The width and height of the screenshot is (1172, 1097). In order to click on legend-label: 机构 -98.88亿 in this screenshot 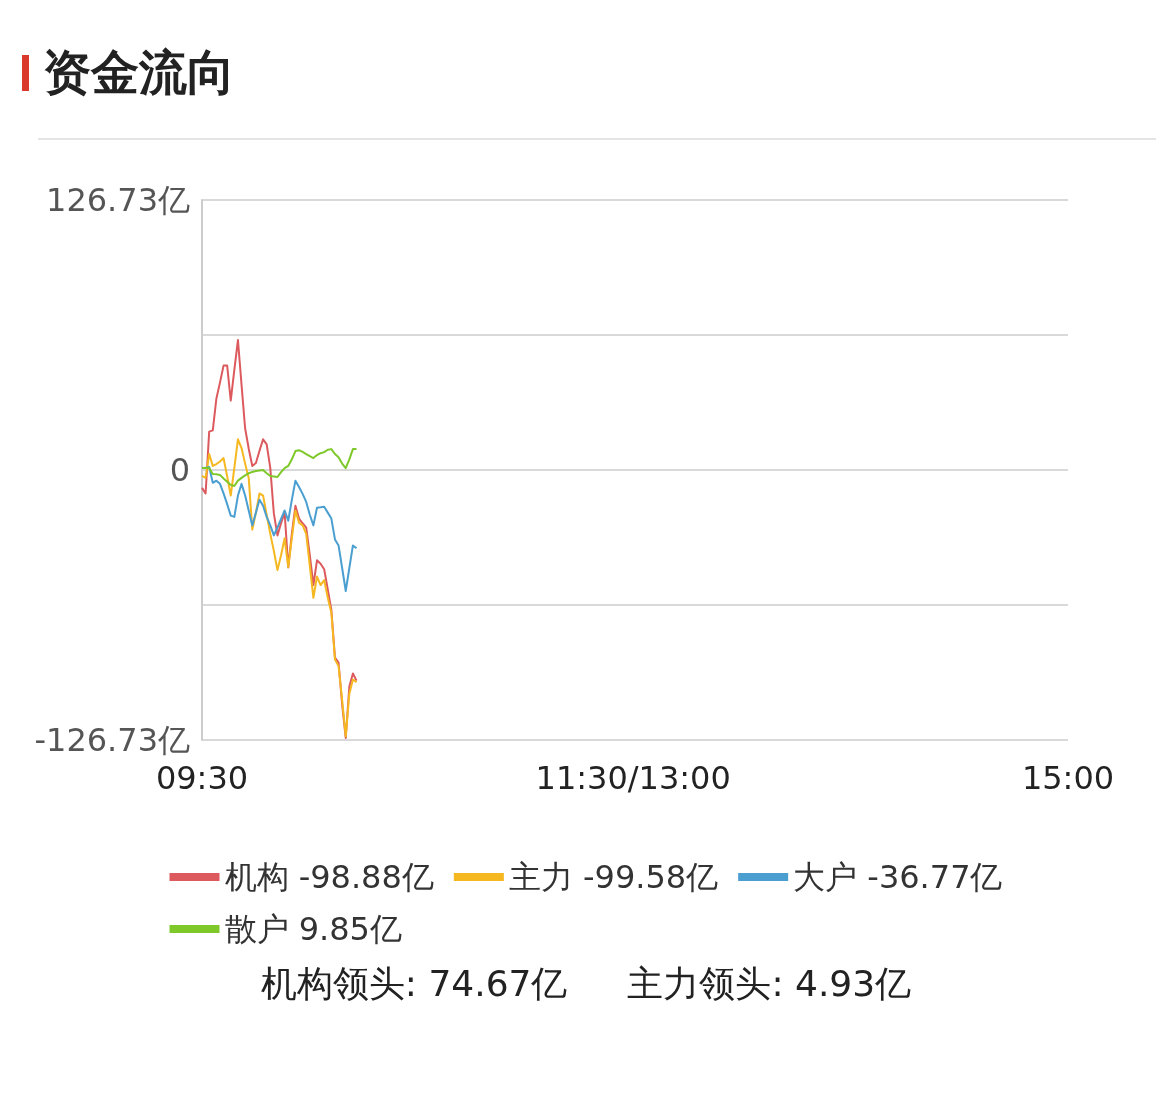, I will do `click(329, 877)`.